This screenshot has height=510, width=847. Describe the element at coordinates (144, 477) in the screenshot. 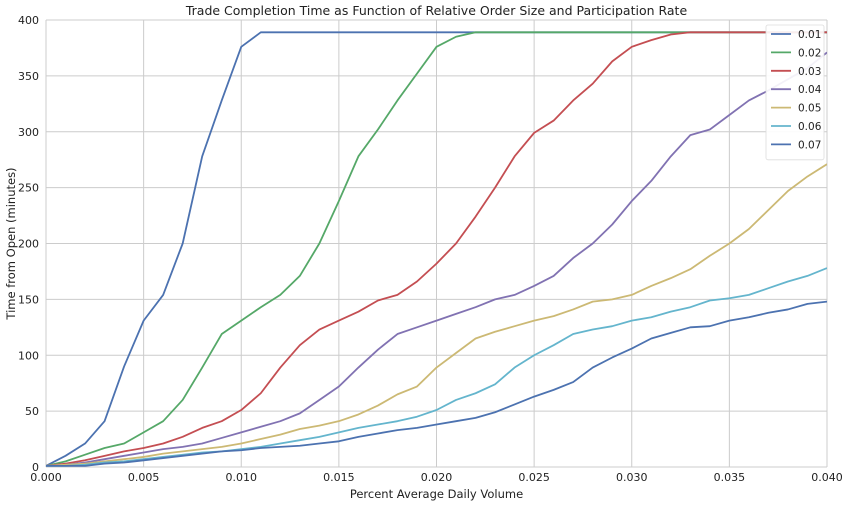

I see `x-tick-label: 0.005` at that location.